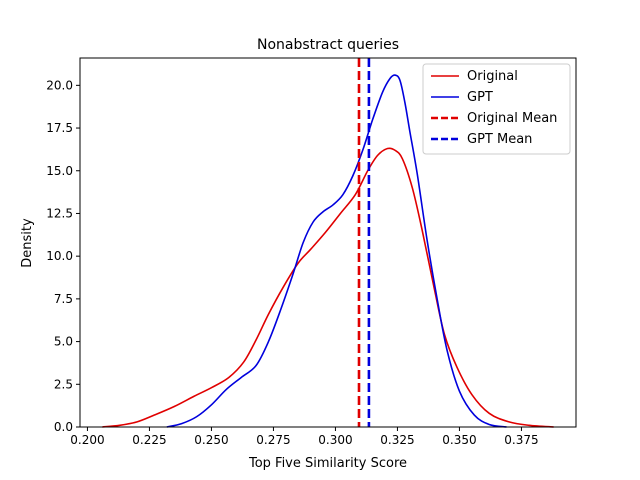 The height and width of the screenshot is (480, 640). I want to click on x-axis: 0.200 0.225 0.250 0.275 0.300 0.325 0.350 0.375, so click(304, 437).